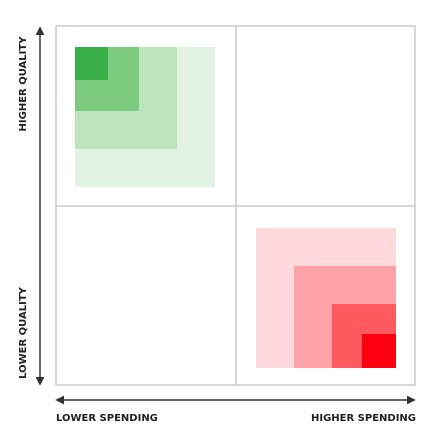 Image resolution: width=441 pixels, height=441 pixels. I want to click on y-axis-label: LOWER QUALITY, so click(23, 332).